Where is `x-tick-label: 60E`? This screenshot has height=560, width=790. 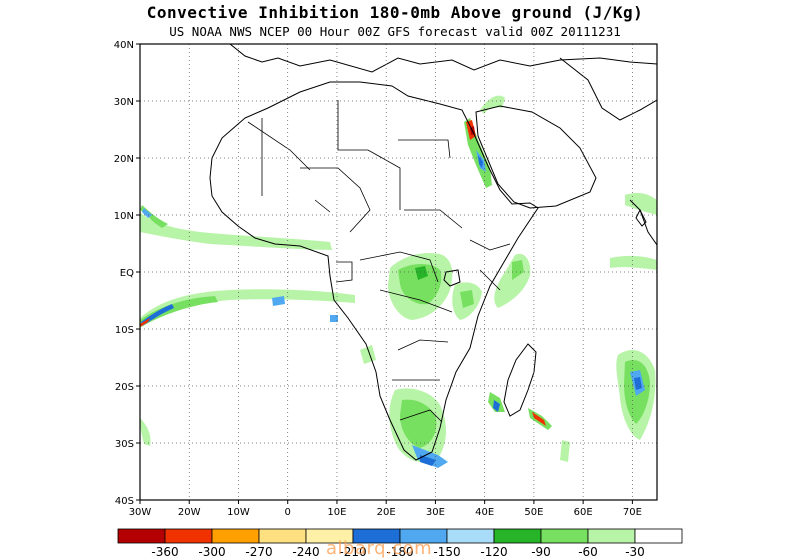 x-tick-label: 60E is located at coordinates (583, 512).